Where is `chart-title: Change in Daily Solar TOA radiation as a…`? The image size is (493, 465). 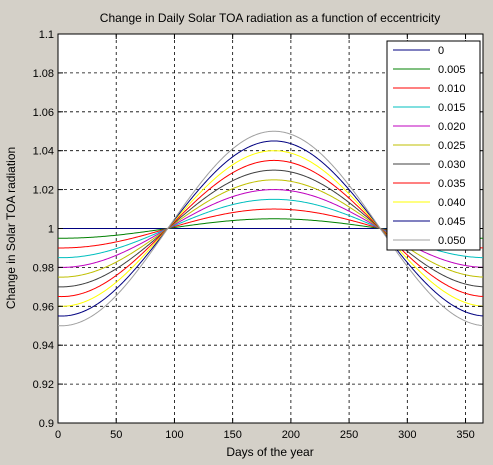 chart-title: Change in Daily Solar TOA radiation as a… is located at coordinates (270, 18).